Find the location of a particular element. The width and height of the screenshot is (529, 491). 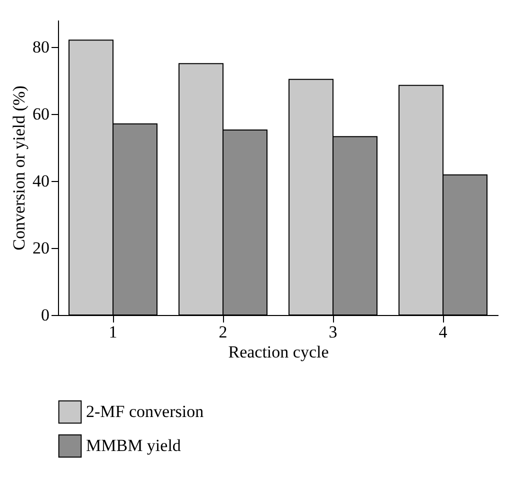

y-tick-label: 0 is located at coordinates (45, 315).